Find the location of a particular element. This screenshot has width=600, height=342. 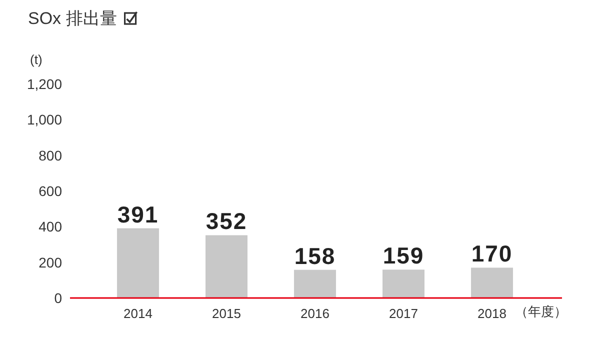

data-label: 170 is located at coordinates (492, 253).